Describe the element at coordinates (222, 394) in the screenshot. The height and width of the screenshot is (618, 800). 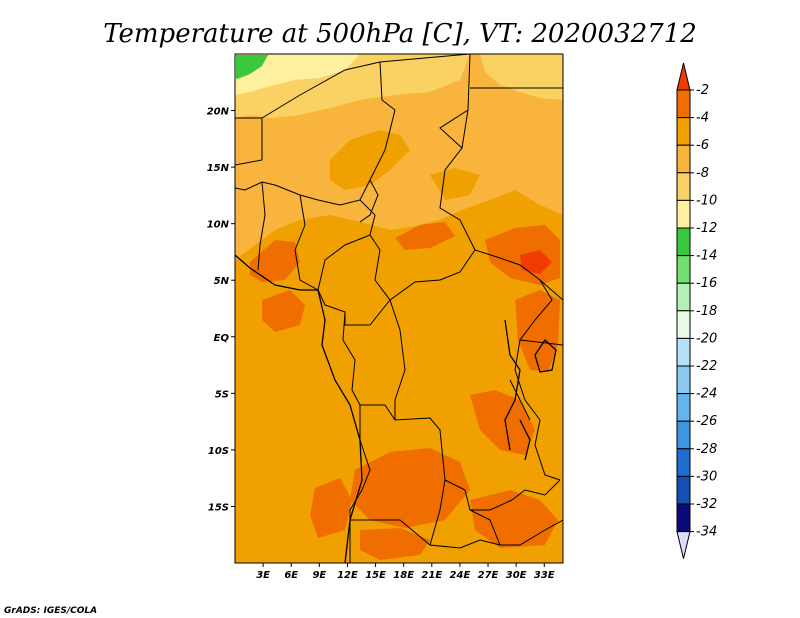
I see `y-tick-label: 5S` at that location.